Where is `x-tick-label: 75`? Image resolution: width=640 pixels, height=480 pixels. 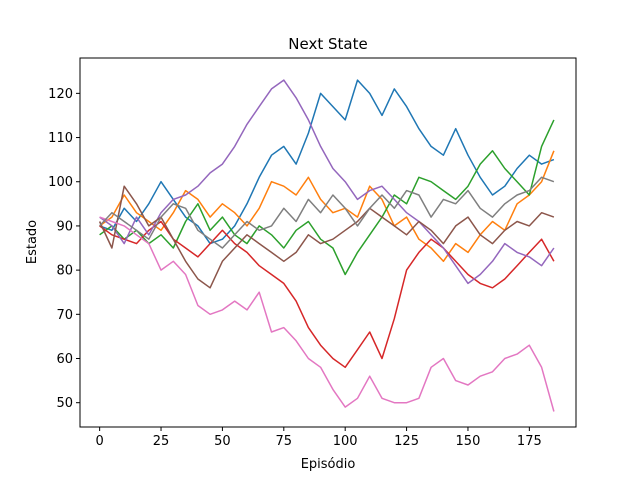
x-tick-label: 75 is located at coordinates (284, 441).